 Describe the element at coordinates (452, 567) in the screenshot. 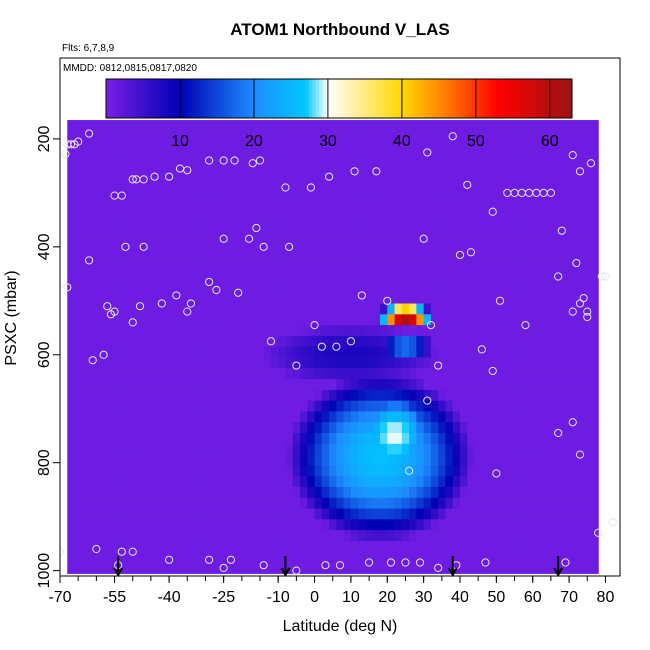

I see `arrow-marker` at that location.